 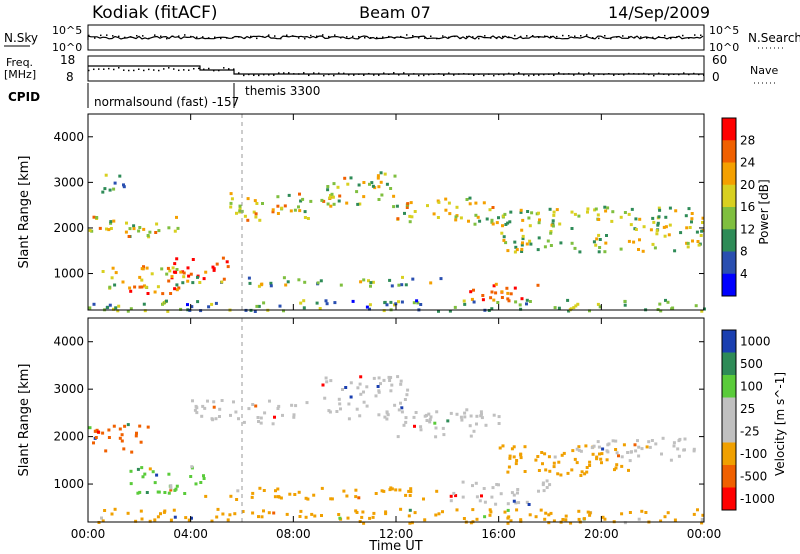 I want to click on freq-tick-bottom: 8, so click(x=70, y=77).